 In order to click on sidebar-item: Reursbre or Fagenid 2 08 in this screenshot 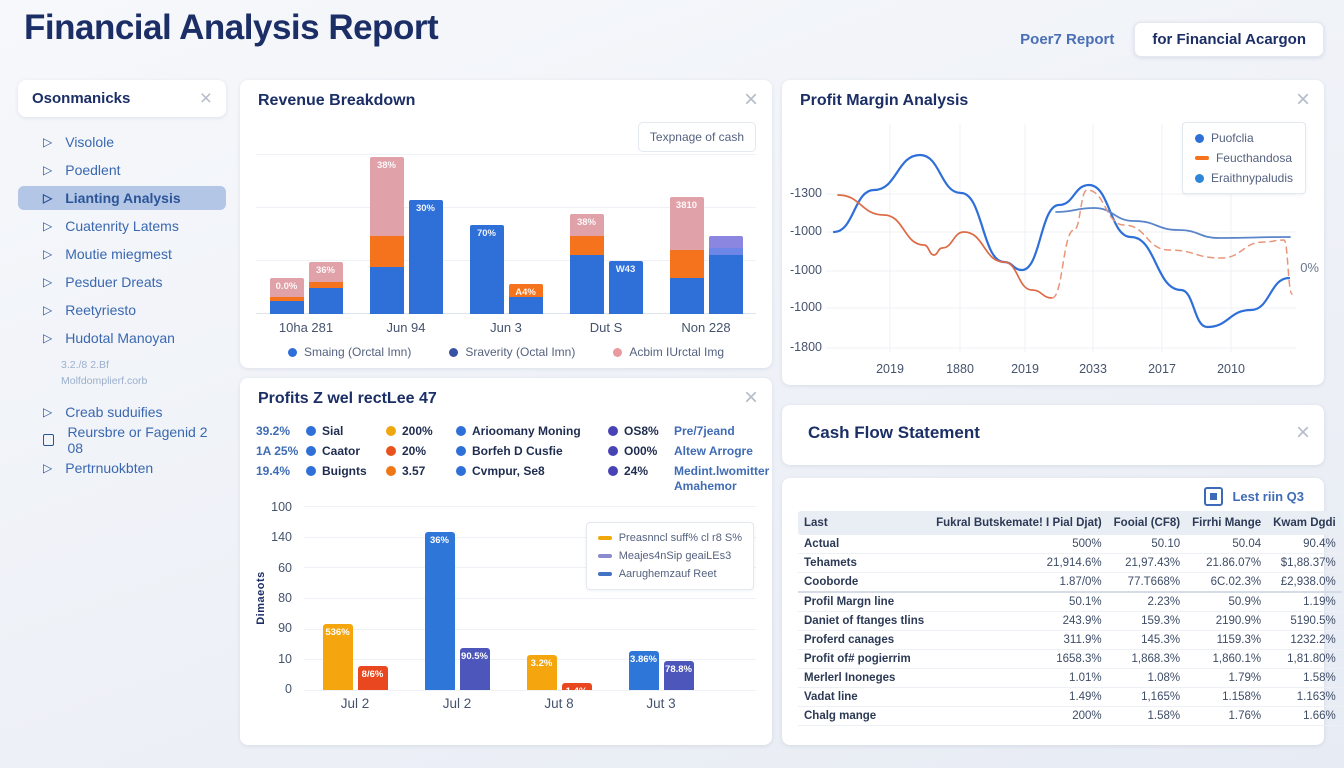, I will do `click(122, 440)`.